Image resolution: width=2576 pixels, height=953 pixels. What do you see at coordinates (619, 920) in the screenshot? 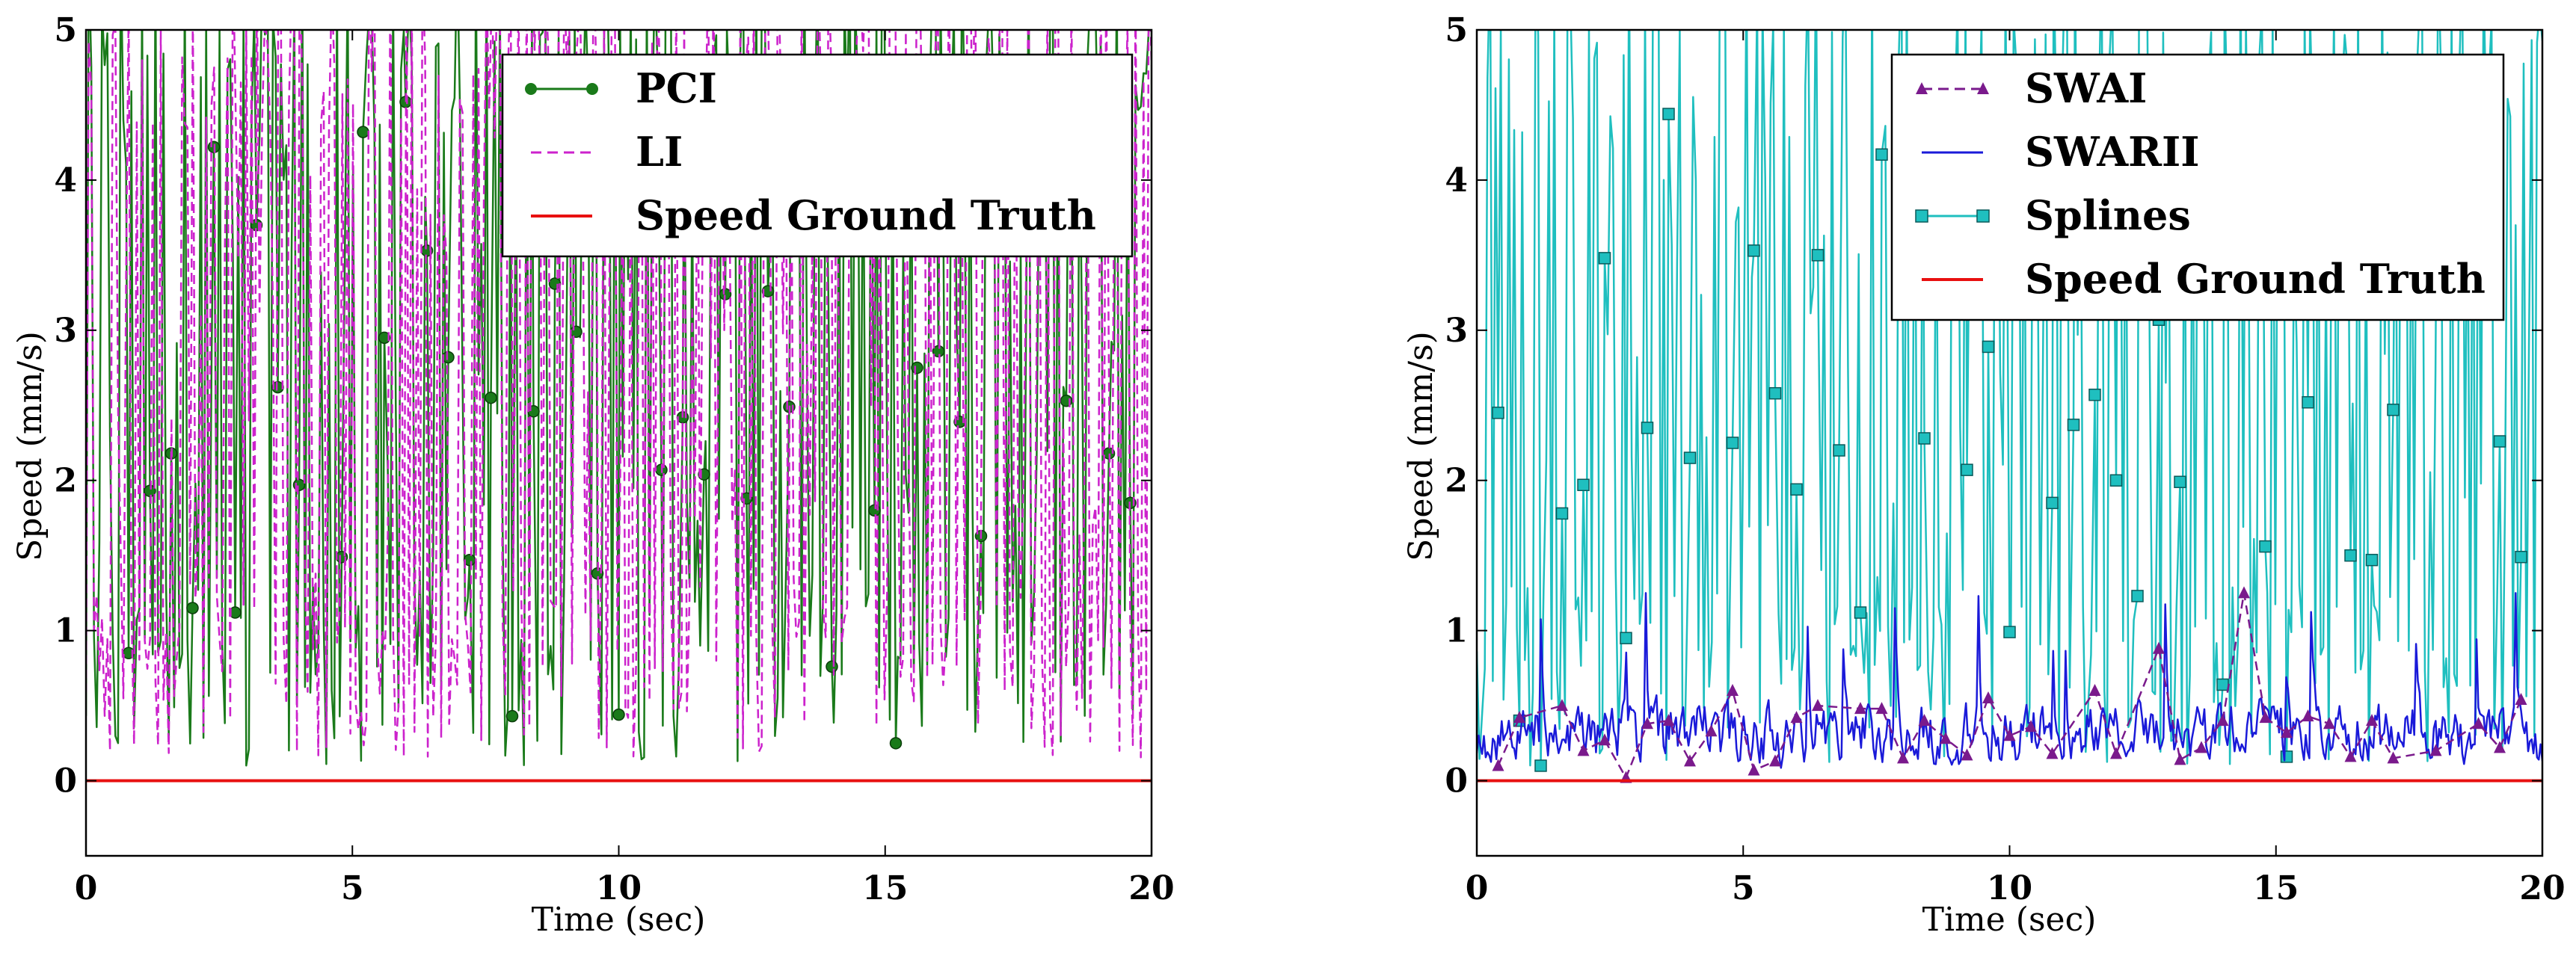
I see `left-x-axis-label: Time (sec)` at bounding box center [619, 920].